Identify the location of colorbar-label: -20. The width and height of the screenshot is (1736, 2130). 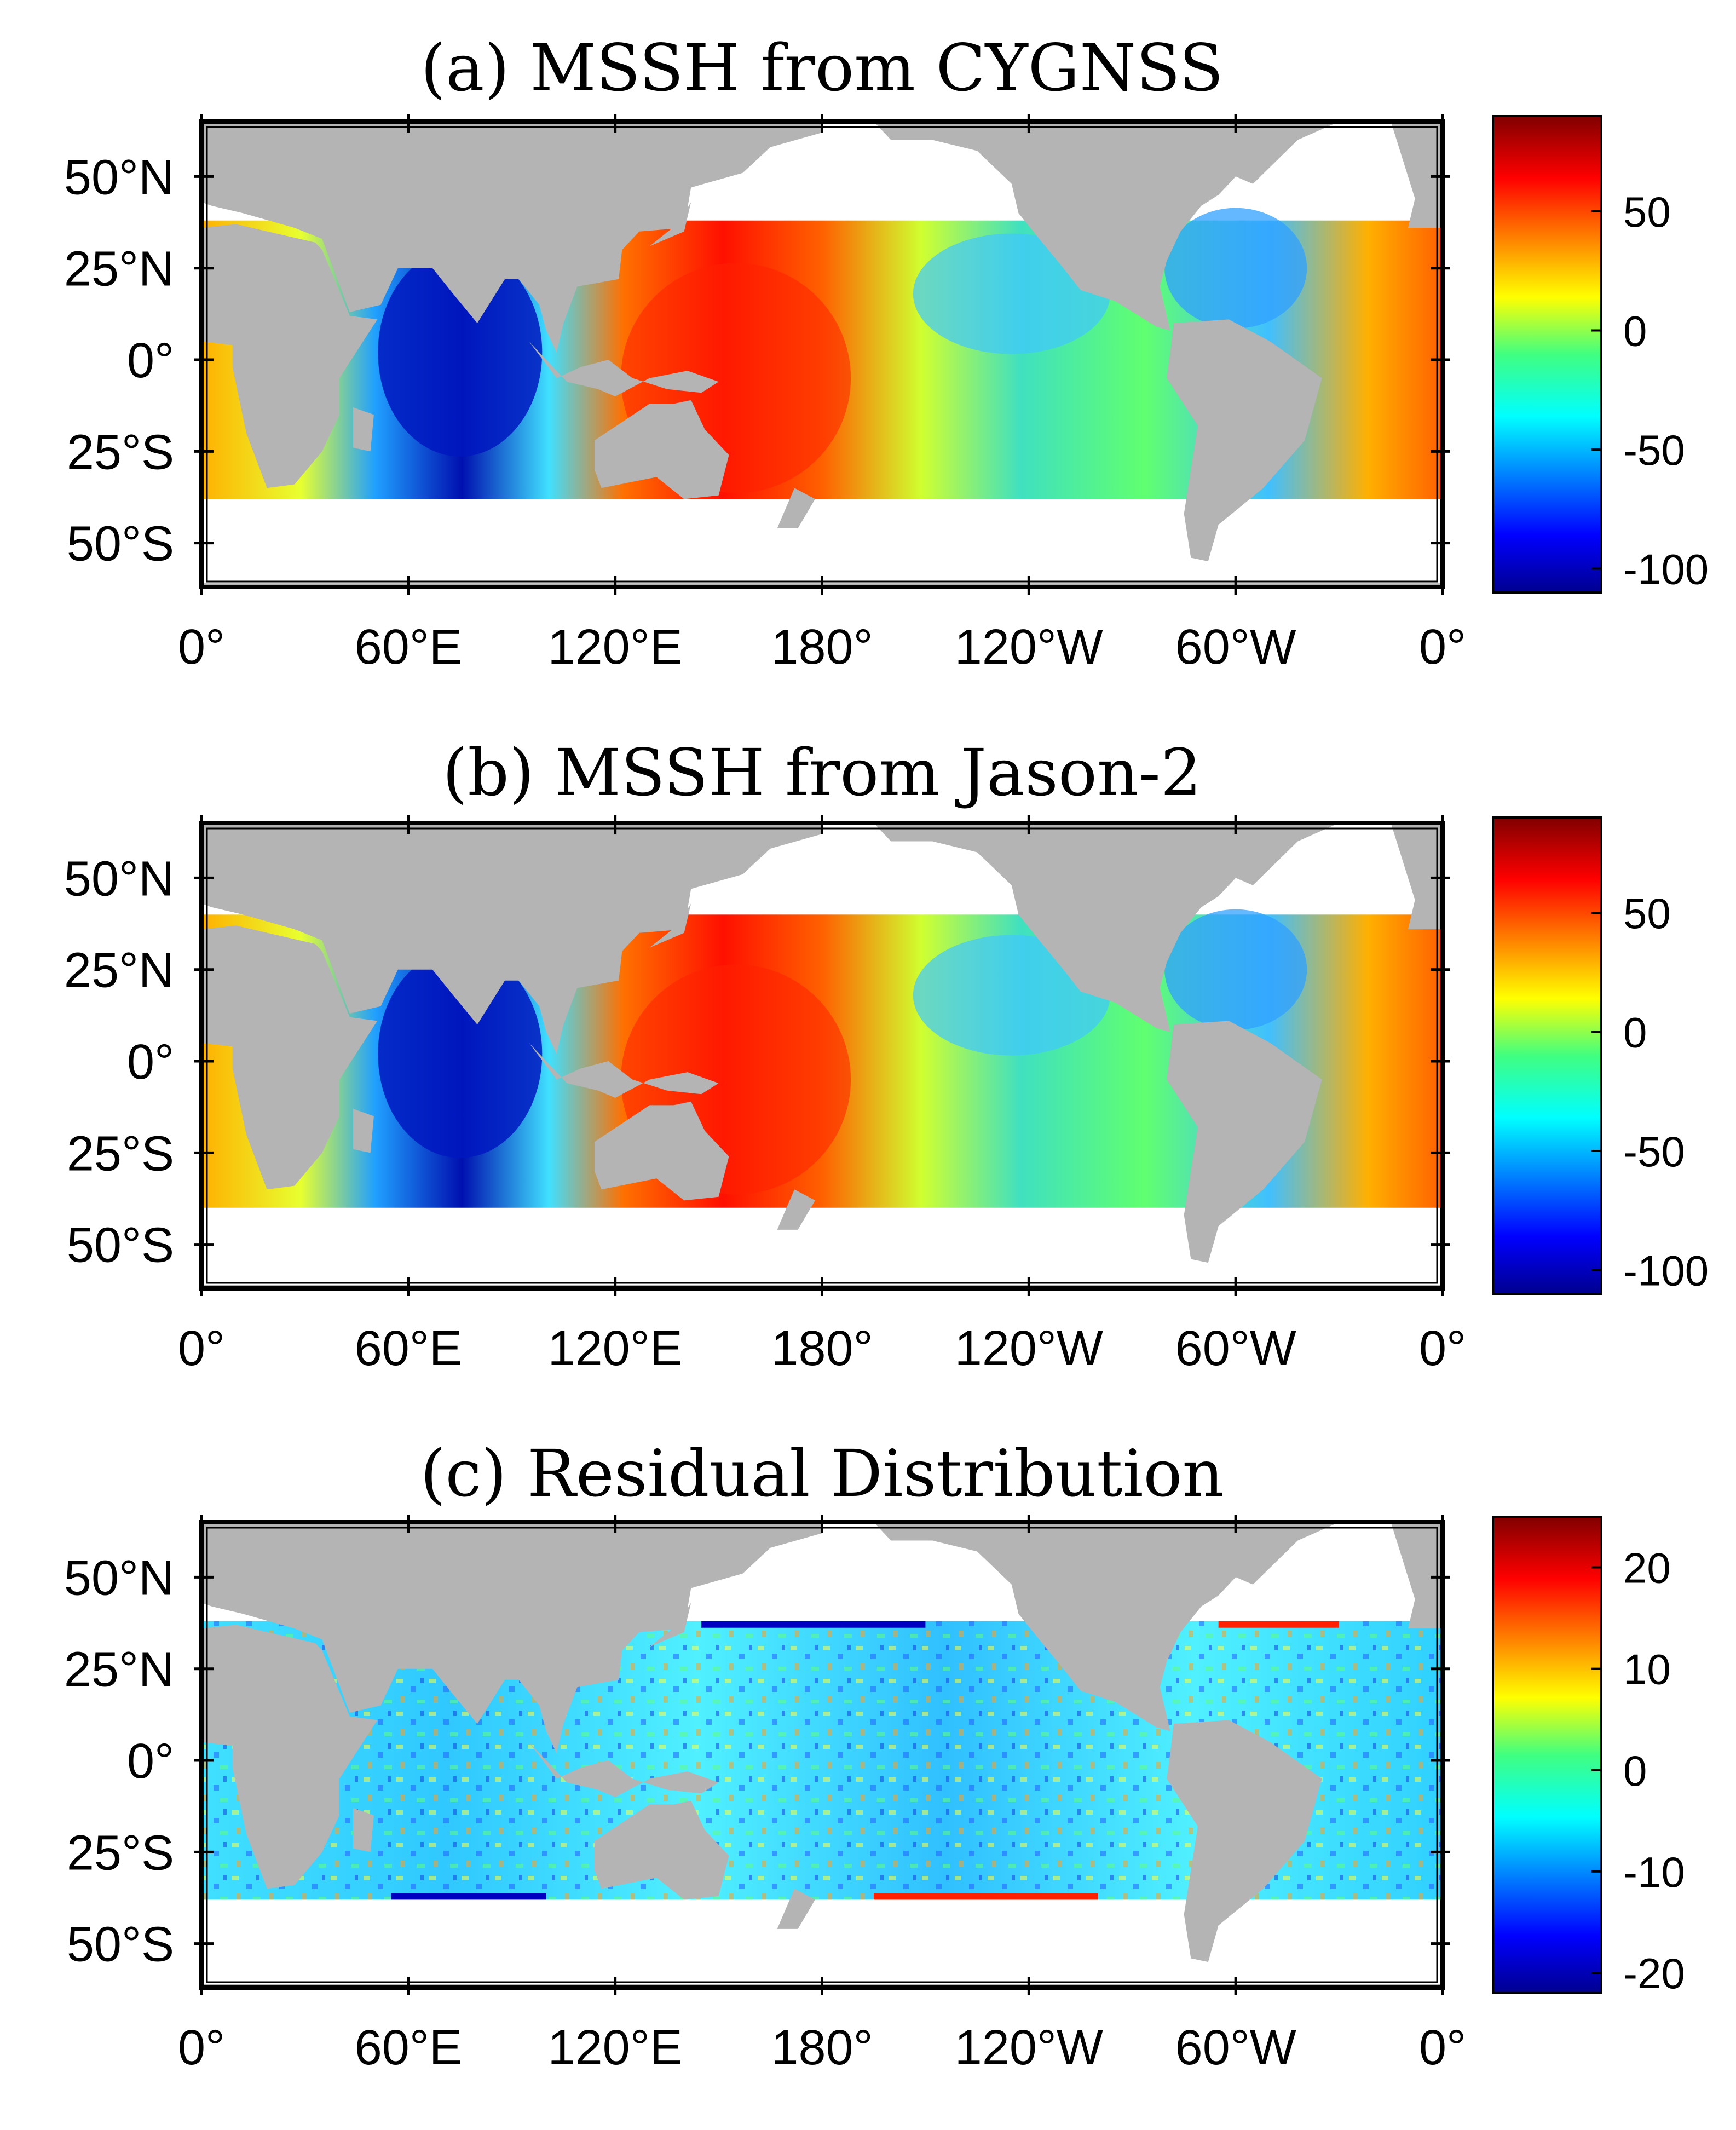
(1654, 1973).